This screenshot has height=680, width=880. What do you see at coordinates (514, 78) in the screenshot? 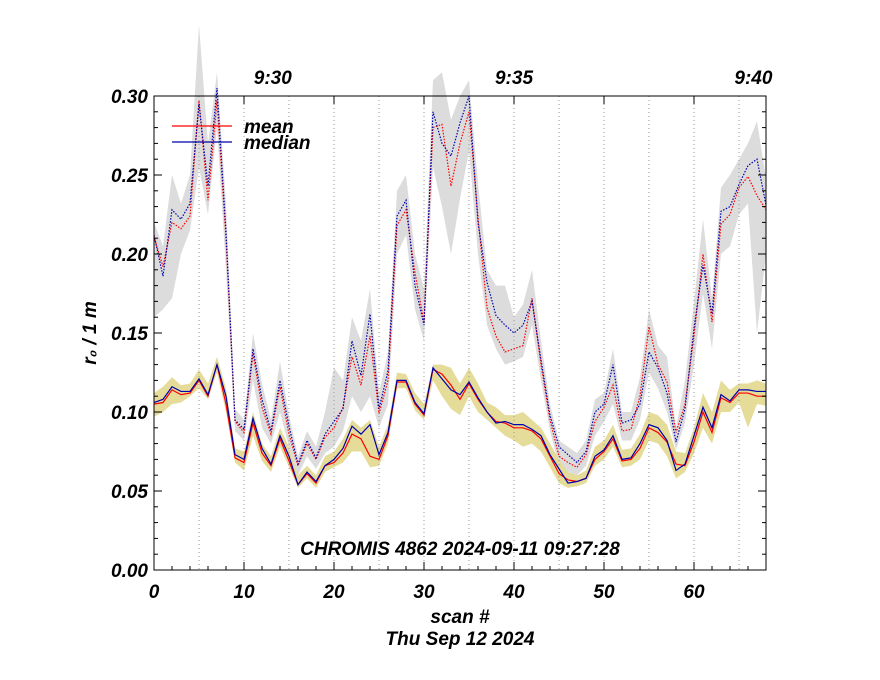
I see `time-tick-label: 9:35` at bounding box center [514, 78].